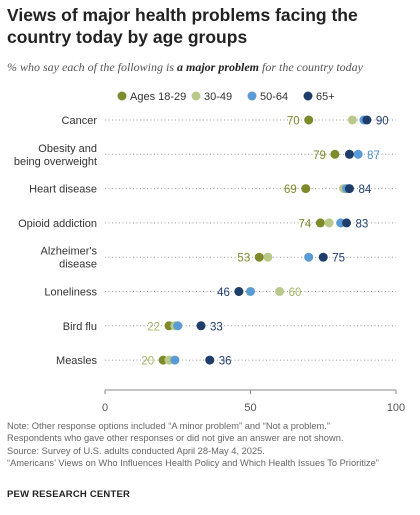  What do you see at coordinates (250, 408) in the screenshot?
I see `x-tick-label: 50` at bounding box center [250, 408].